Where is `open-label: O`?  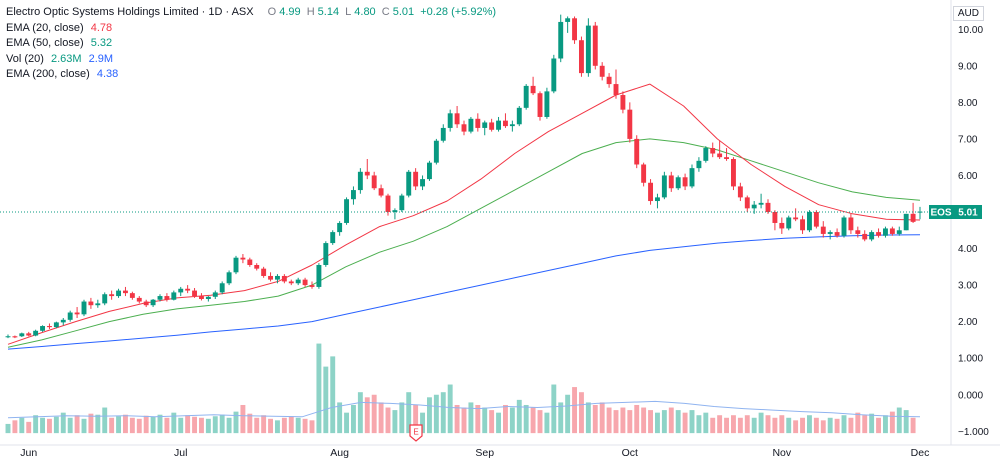 open-label: O is located at coordinates (272, 12).